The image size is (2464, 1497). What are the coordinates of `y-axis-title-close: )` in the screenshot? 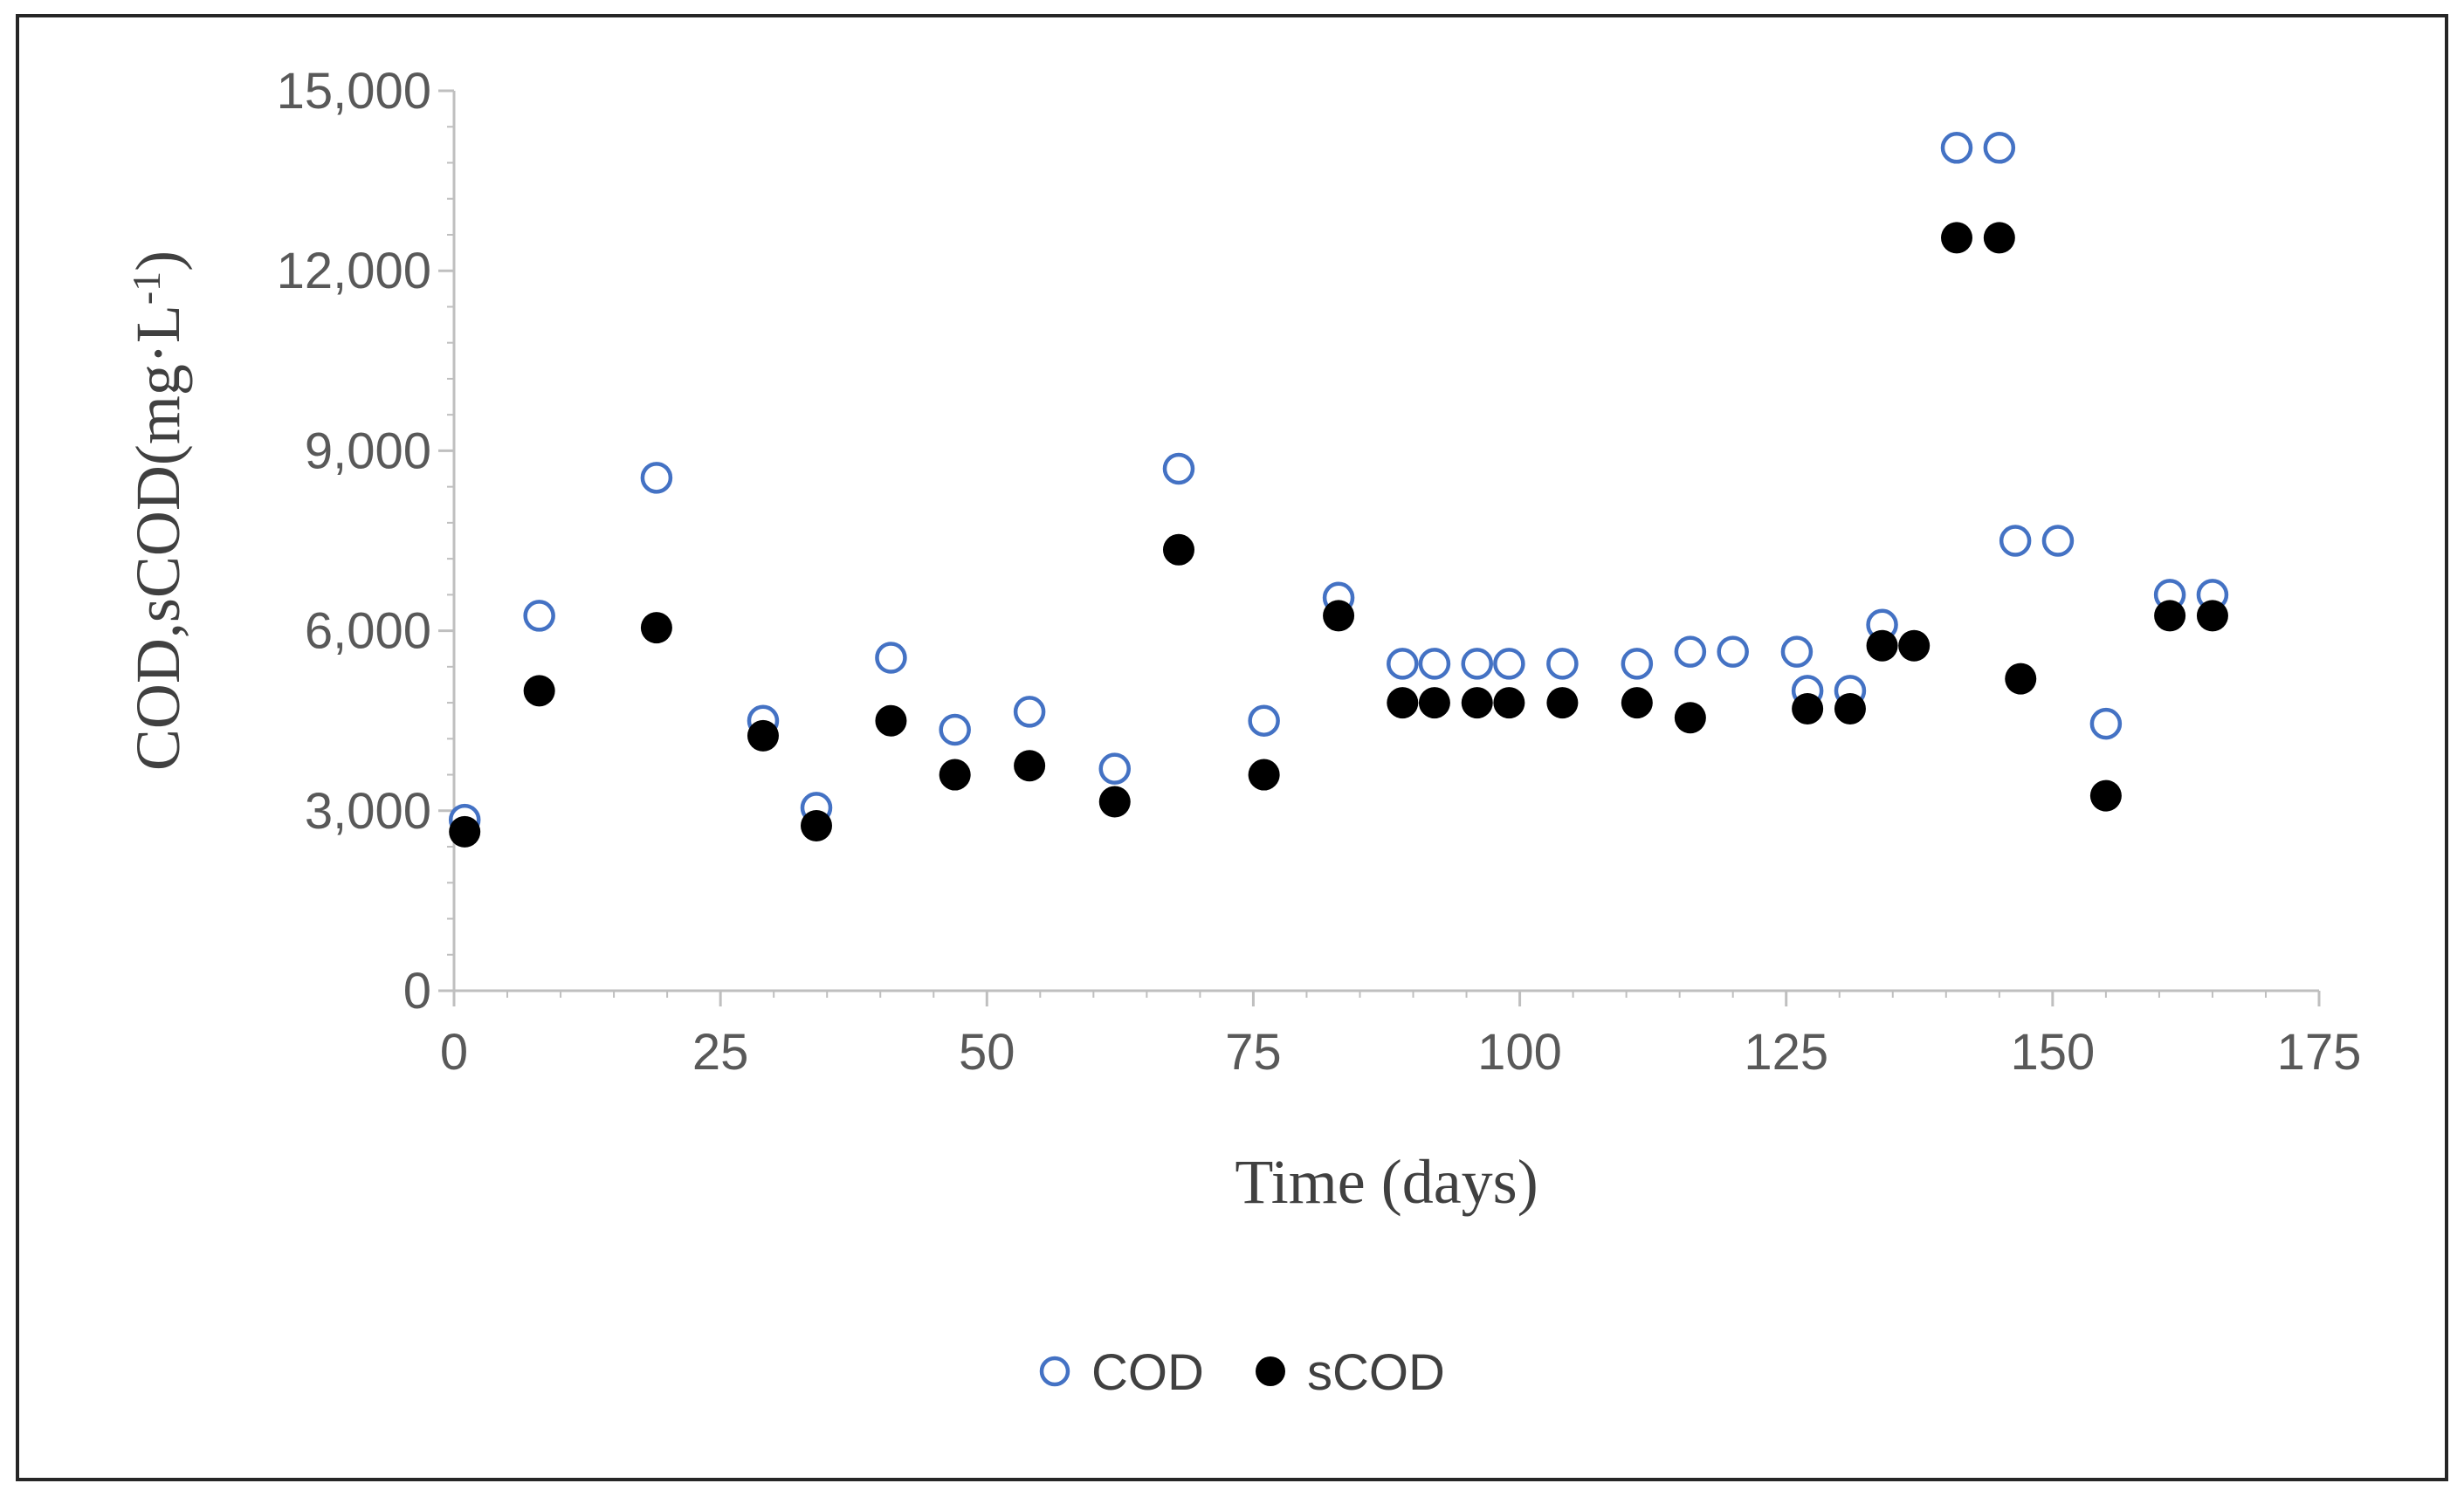 It's located at (158, 261).